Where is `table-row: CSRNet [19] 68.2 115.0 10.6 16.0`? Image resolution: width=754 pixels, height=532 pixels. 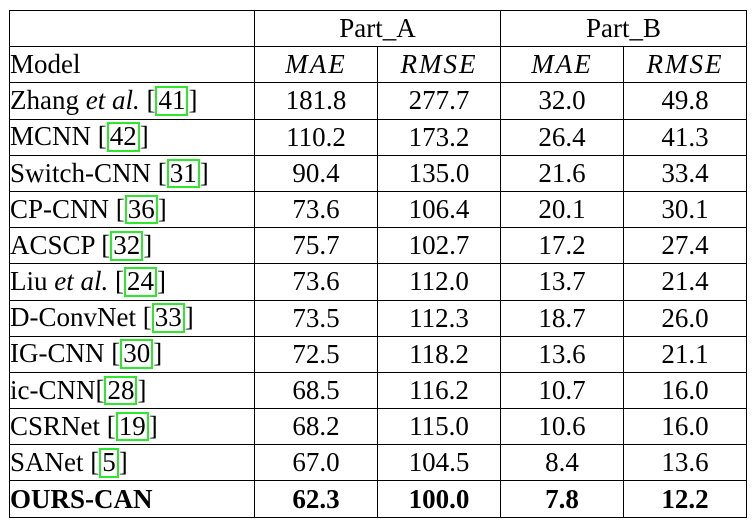 table-row: CSRNet [19] 68.2 115.0 10.6 16.0 is located at coordinates (378, 427).